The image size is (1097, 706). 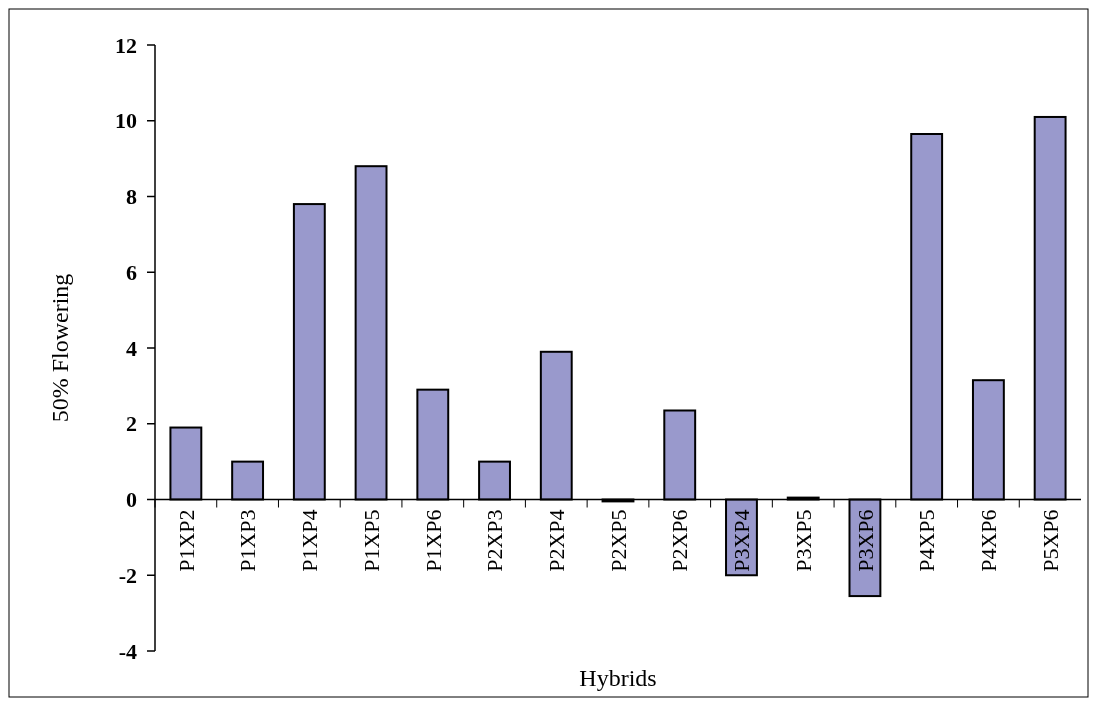 I want to click on y-tick-label: 0, so click(x=131, y=500).